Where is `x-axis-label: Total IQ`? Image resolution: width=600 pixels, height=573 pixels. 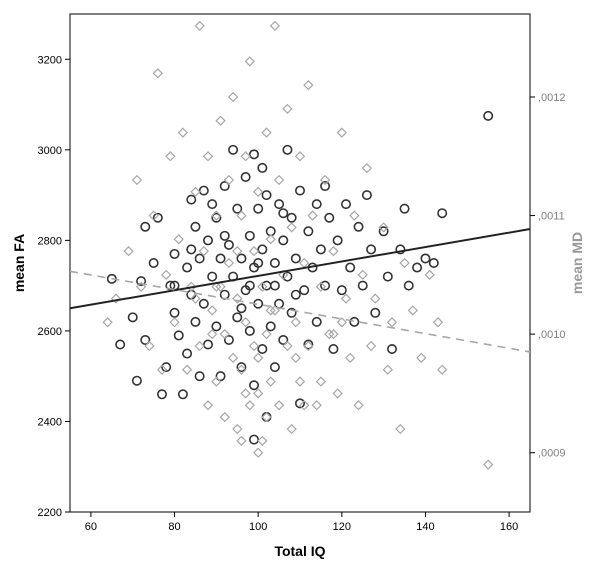
x-axis-label: Total IQ is located at coordinates (299, 551).